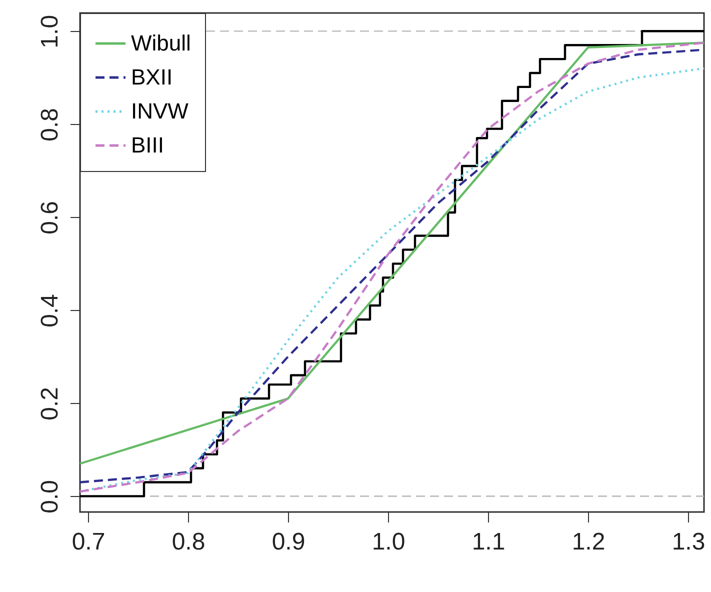  What do you see at coordinates (147, 145) in the screenshot?
I see `legend-label: BIII` at bounding box center [147, 145].